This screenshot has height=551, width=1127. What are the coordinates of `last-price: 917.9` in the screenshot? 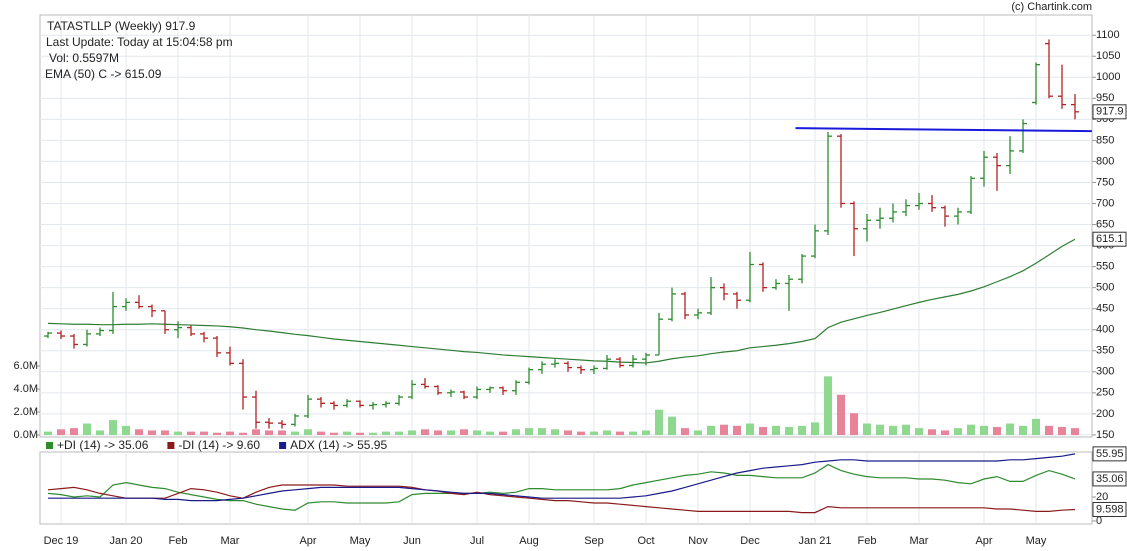 It's located at (1110, 112).